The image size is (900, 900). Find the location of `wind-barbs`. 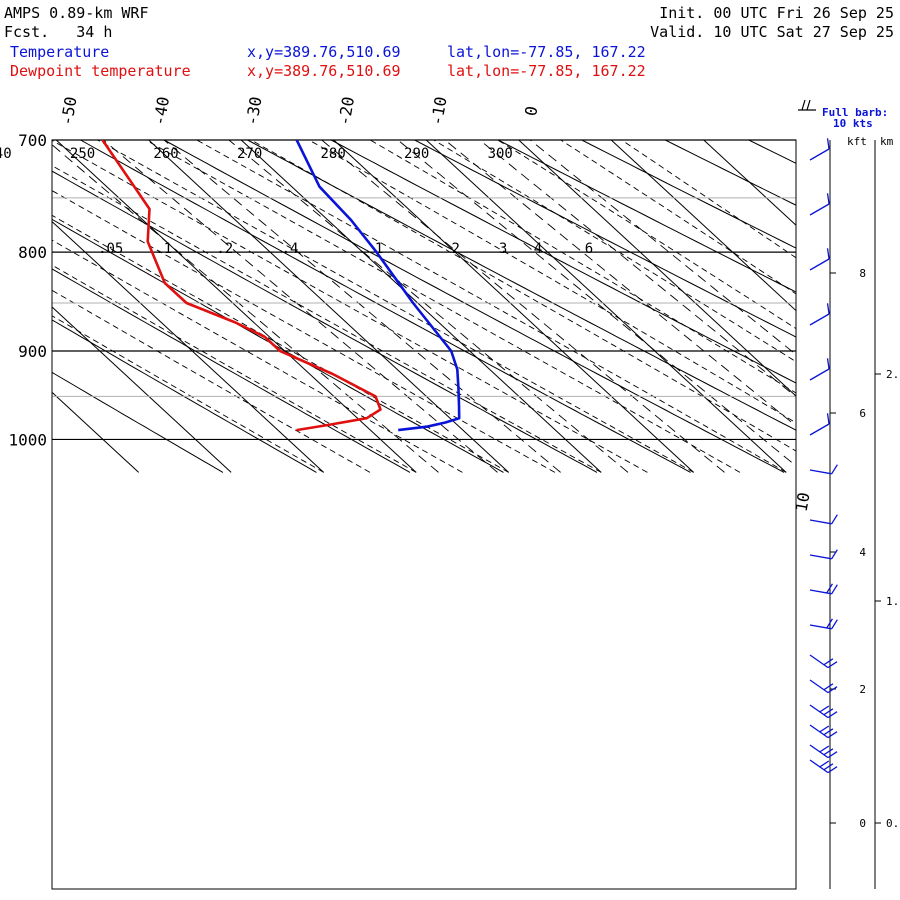

wind-barbs is located at coordinates (818, 436).